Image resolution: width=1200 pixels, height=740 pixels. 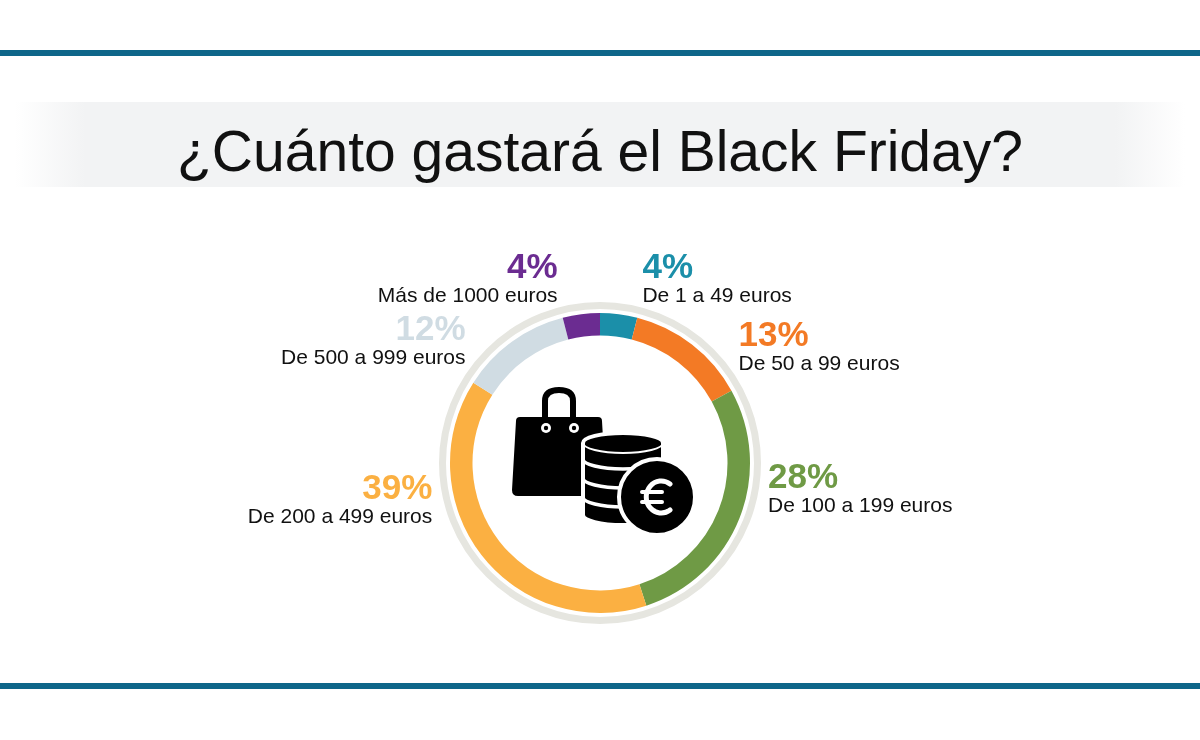 What do you see at coordinates (600, 151) in the screenshot?
I see `chart-title: ¿Cuánto gastará el Black Friday?` at bounding box center [600, 151].